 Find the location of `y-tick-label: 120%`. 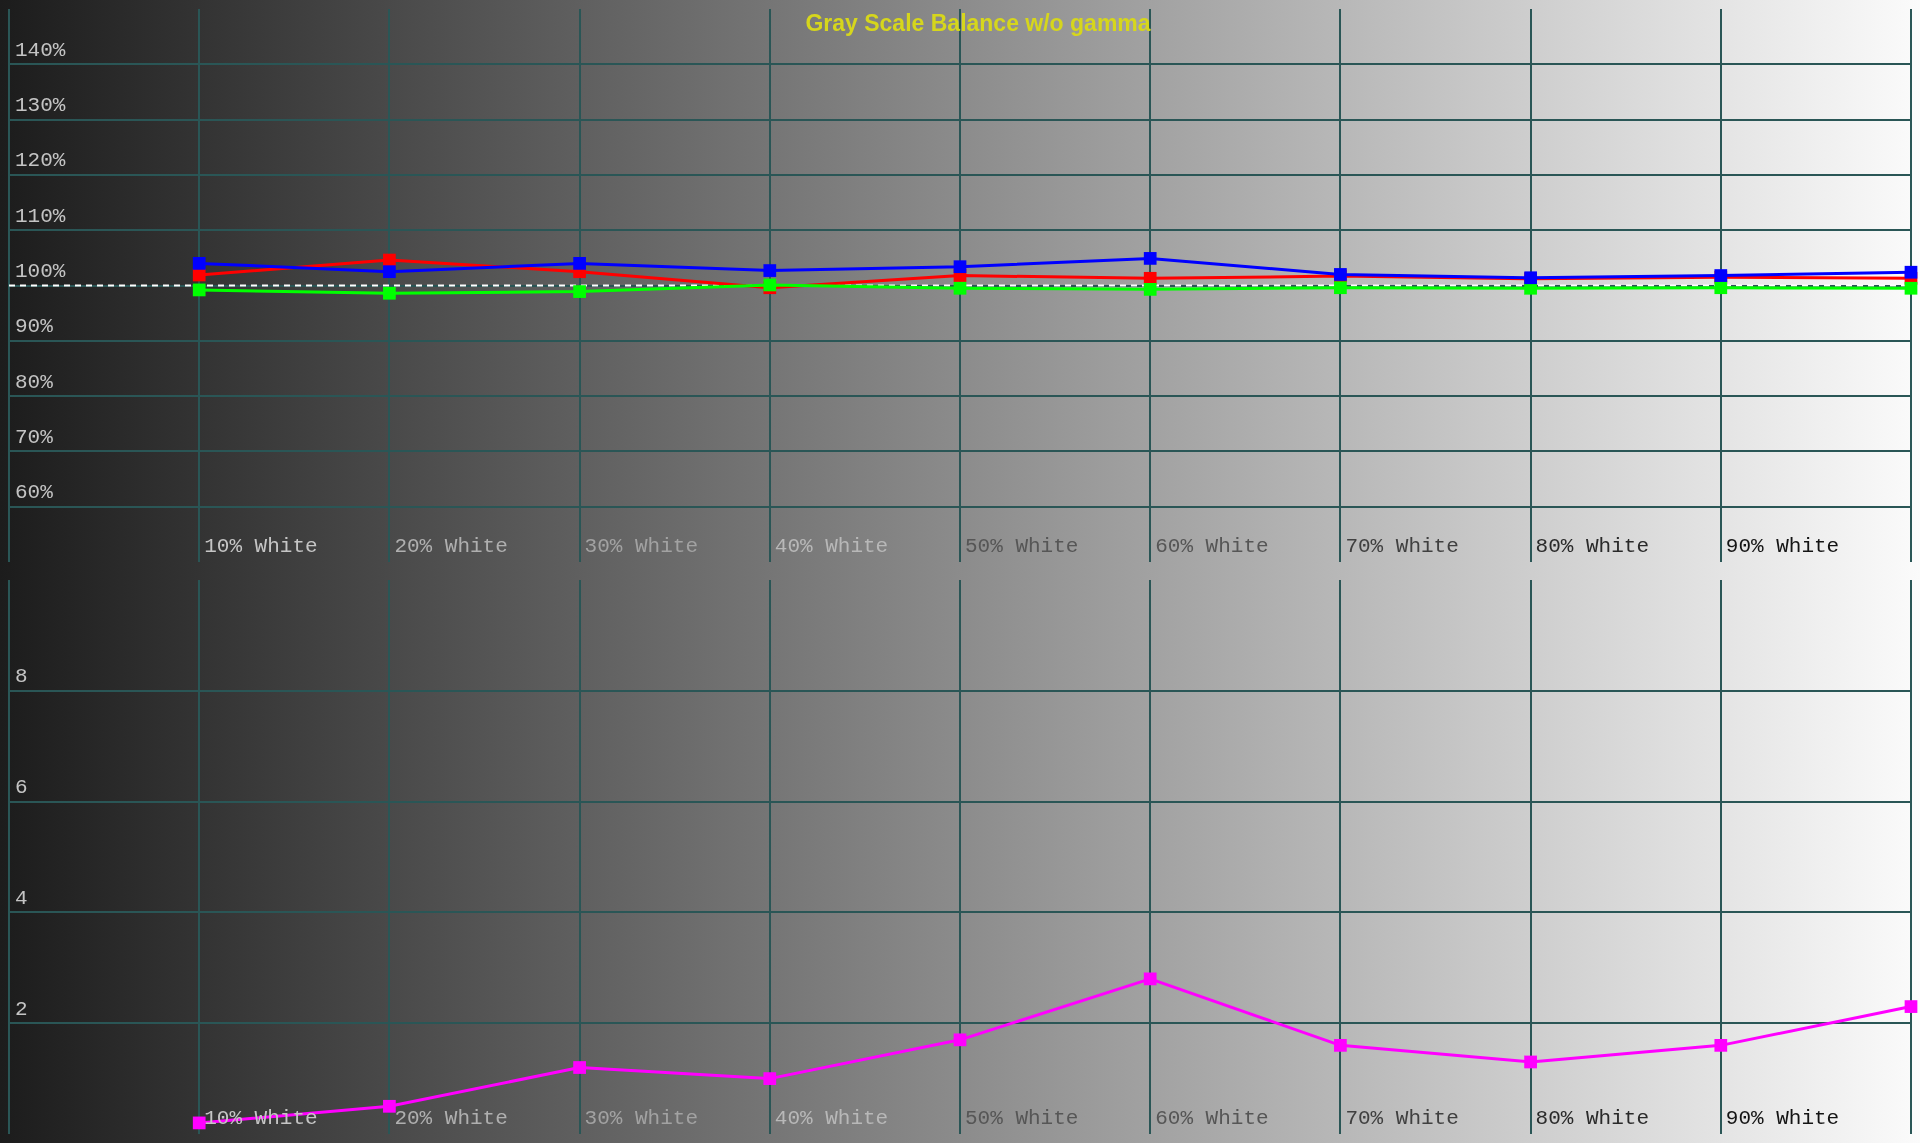

y-tick-label: 120% is located at coordinates (40, 161).